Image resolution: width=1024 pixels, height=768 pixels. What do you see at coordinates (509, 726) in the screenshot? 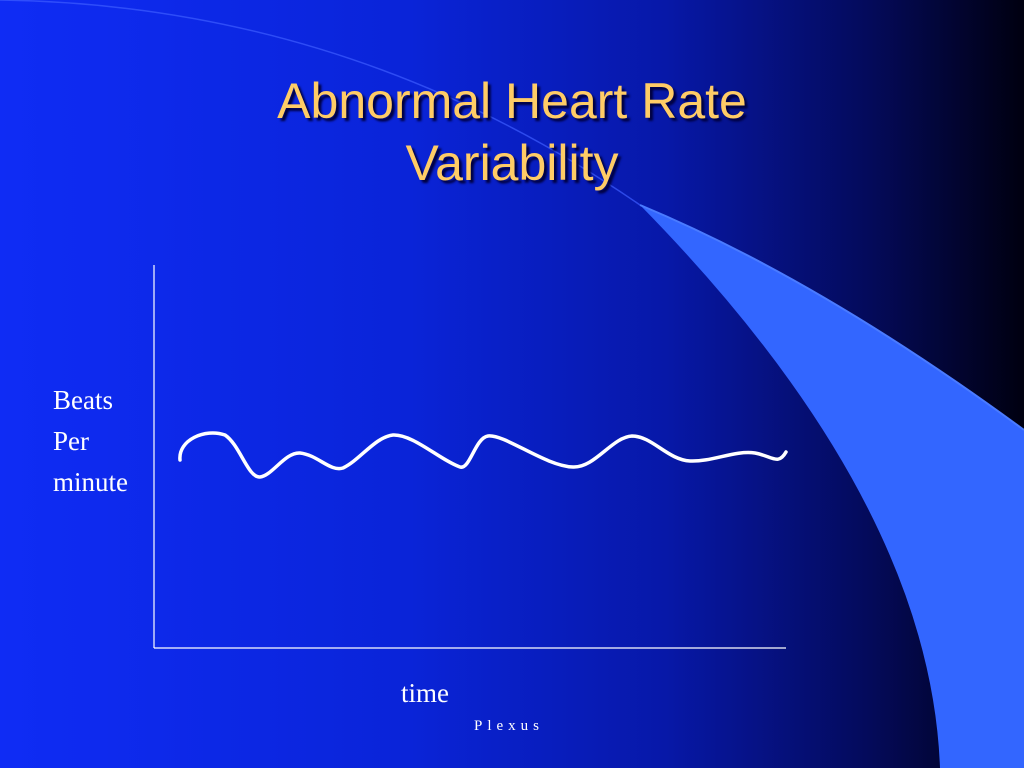
I see `footer-text: Plexus` at bounding box center [509, 726].